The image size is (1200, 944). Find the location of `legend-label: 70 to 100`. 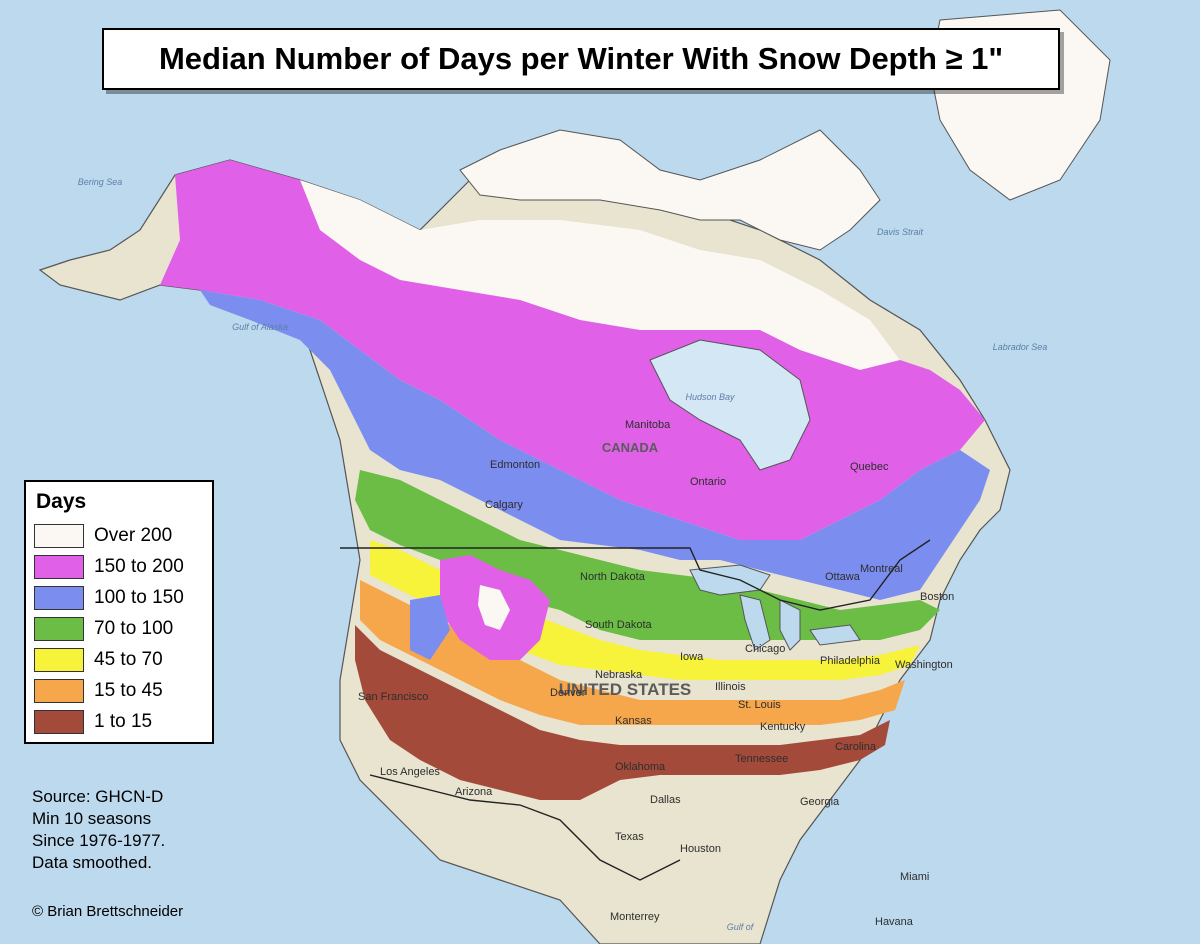

legend-label: 70 to 100 is located at coordinates (134, 628).